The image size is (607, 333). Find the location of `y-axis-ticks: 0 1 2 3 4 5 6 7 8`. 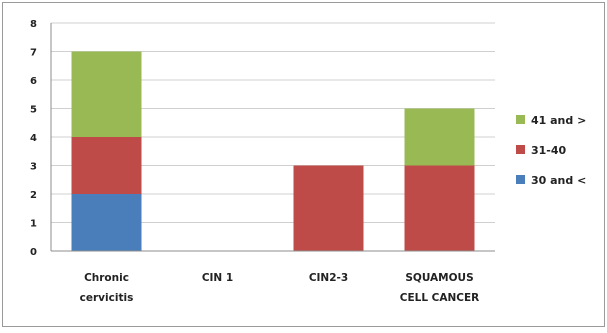

y-axis-ticks: 0 1 2 3 4 5 6 7 8 is located at coordinates (33, 138).